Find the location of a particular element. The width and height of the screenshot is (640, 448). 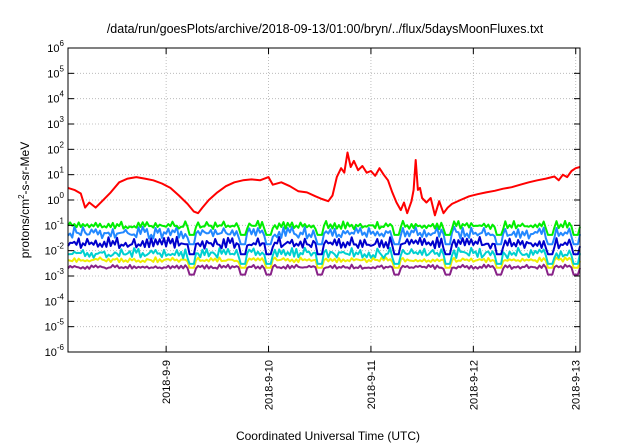

y-tick-label: 10⁻² is located at coordinates (55, 250).